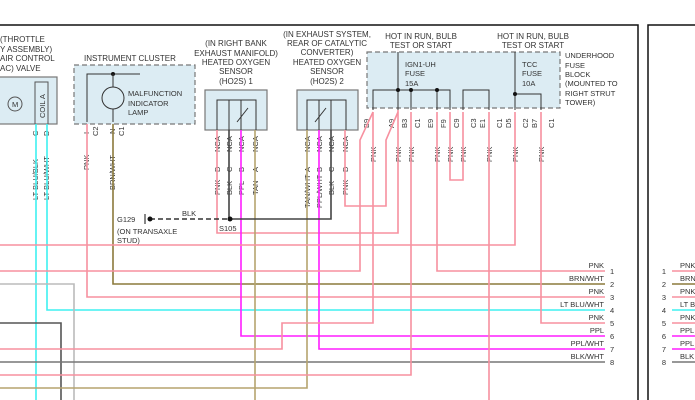 This screenshot has height=400, width=695. What do you see at coordinates (236, 53) in the screenshot?
I see `sensor-label: EXHAUST MANIFOLD)` at bounding box center [236, 53].